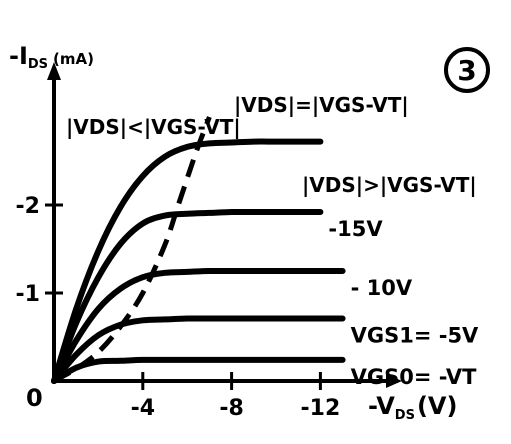 The width and height of the screenshot is (511, 444). I want to click on x-axis-label: -VDS(V), so click(412, 407).